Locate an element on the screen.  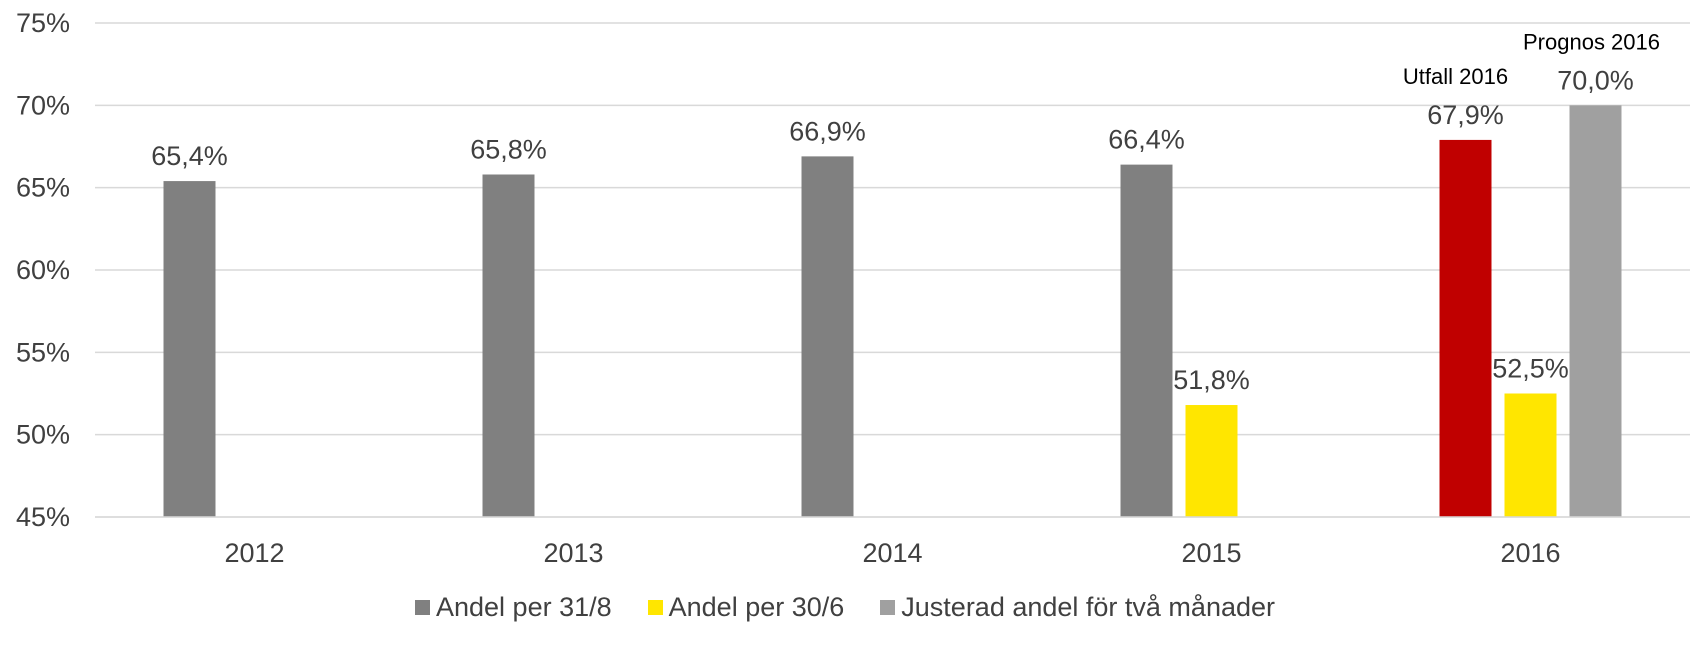
data-label: 65,4% is located at coordinates (189, 156).